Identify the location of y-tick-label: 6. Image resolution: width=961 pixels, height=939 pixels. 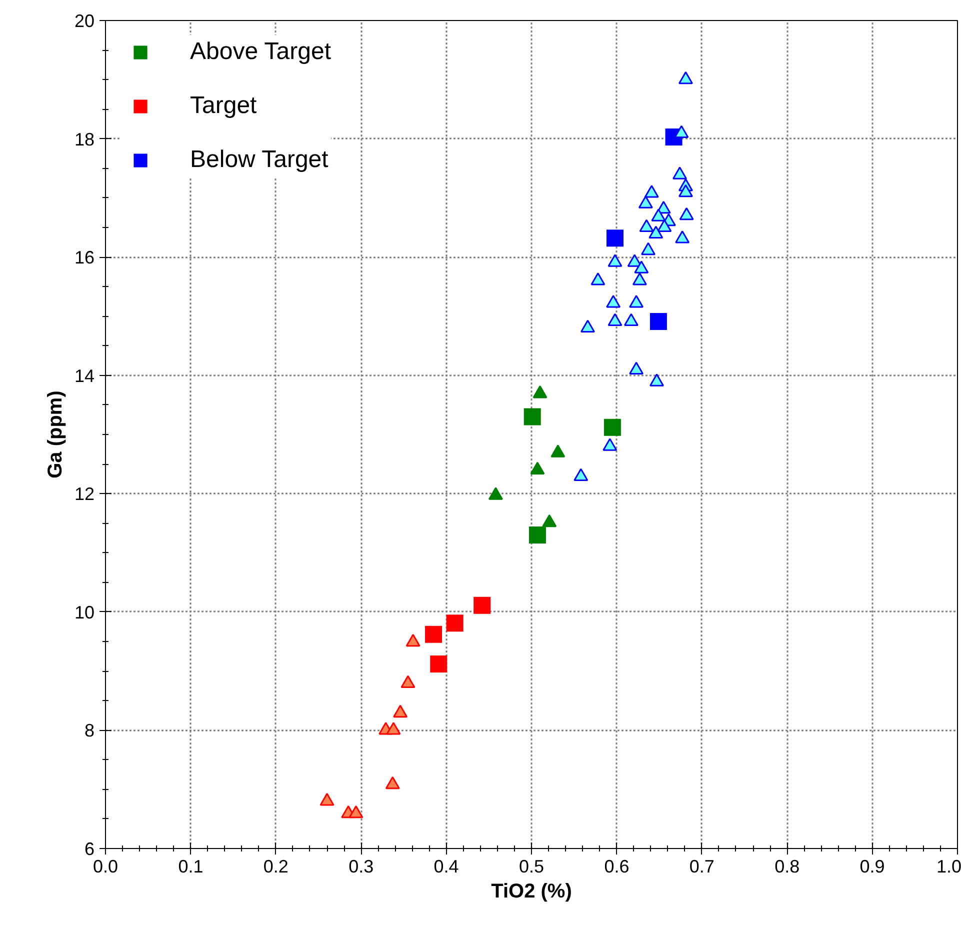
(89, 849).